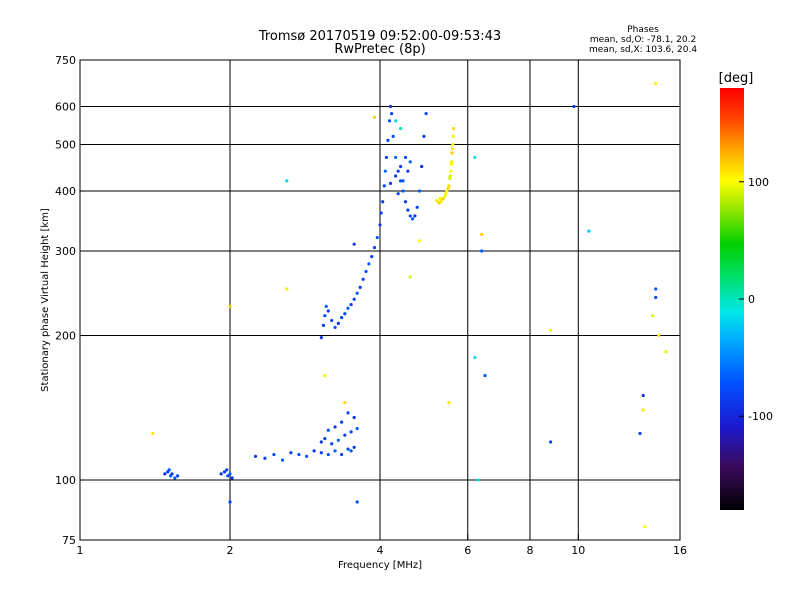 This screenshot has height=600, width=800. I want to click on x-tick-label: 4, so click(380, 550).